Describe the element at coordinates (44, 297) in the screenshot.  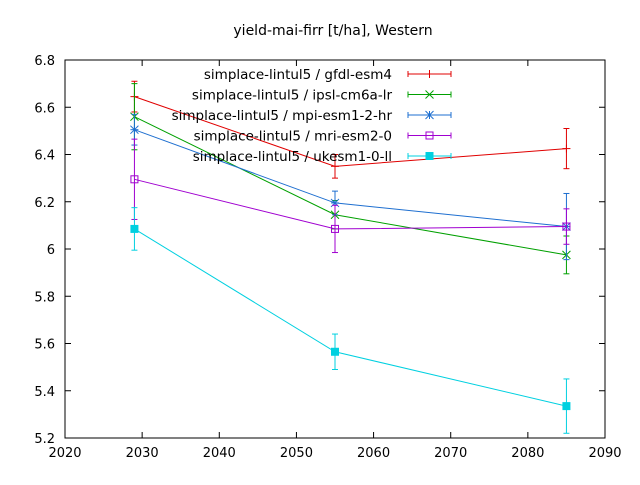
I see `y-tick-label: 5.8` at that location.